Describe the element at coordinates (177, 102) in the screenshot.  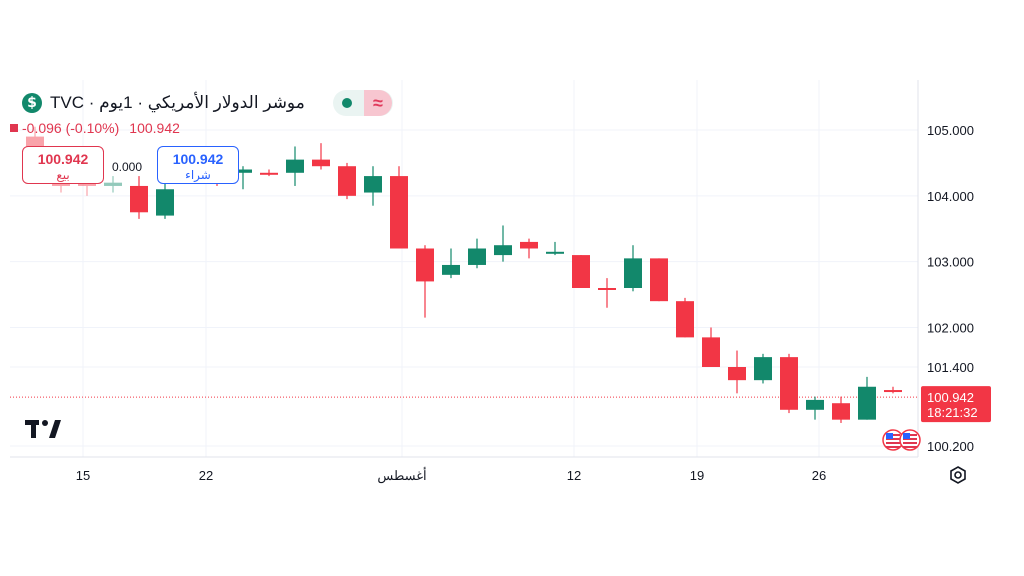
I see `symbol-title: موشر الدولار الأمريكي · 1يوم · TVC` at that location.